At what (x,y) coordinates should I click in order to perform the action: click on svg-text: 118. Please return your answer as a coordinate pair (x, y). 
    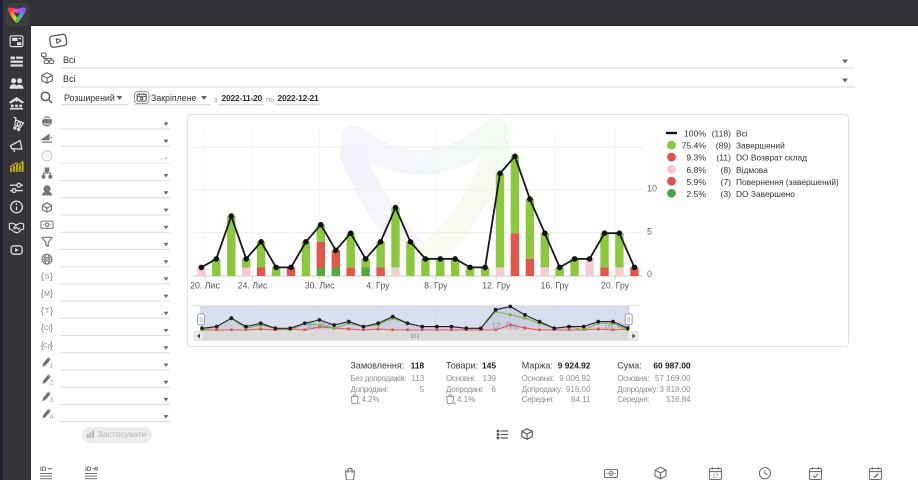
    Looking at the image, I should click on (418, 365).